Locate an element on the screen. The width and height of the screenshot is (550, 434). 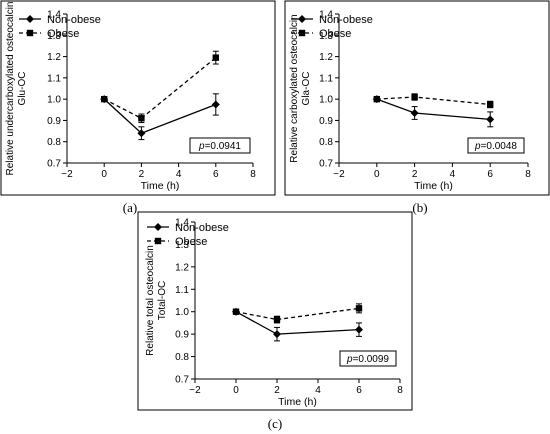
chart-a-x-tick-label: 6 is located at coordinates (216, 174).